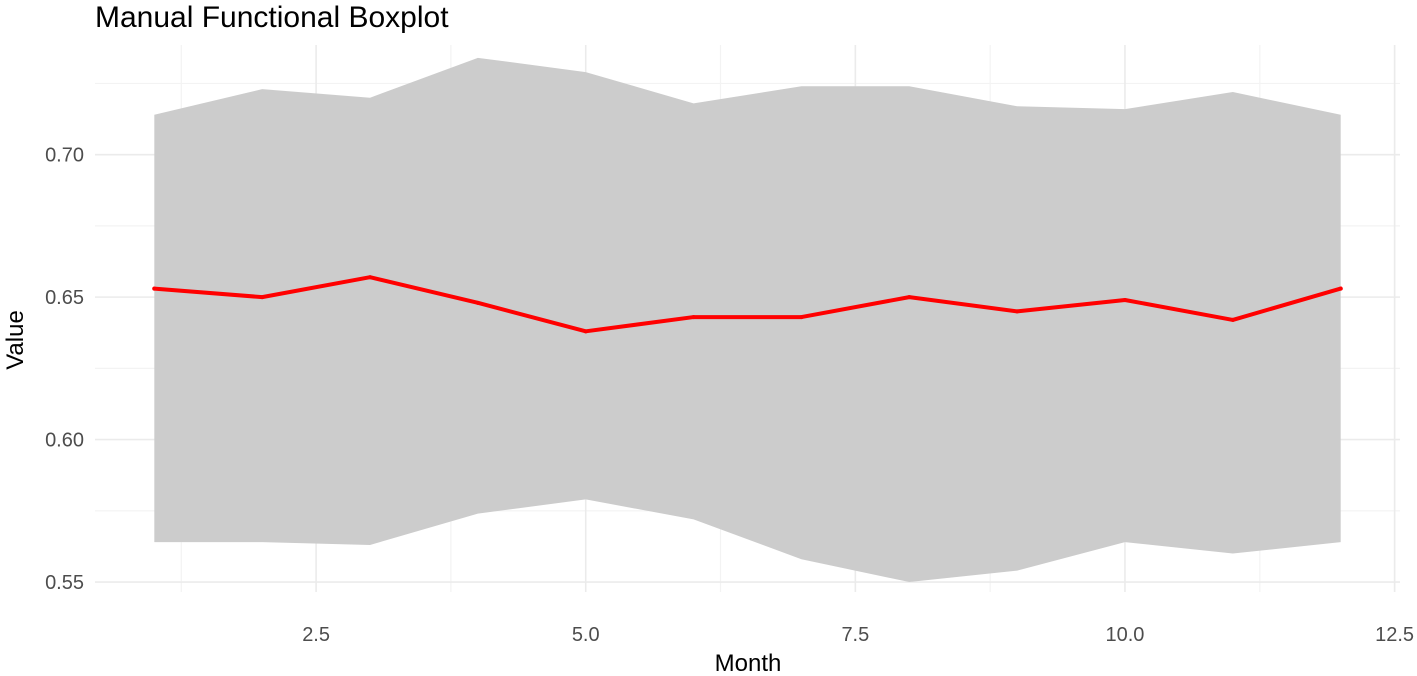 Image resolution: width=1417 pixels, height=676 pixels. I want to click on median-line, so click(747, 304).